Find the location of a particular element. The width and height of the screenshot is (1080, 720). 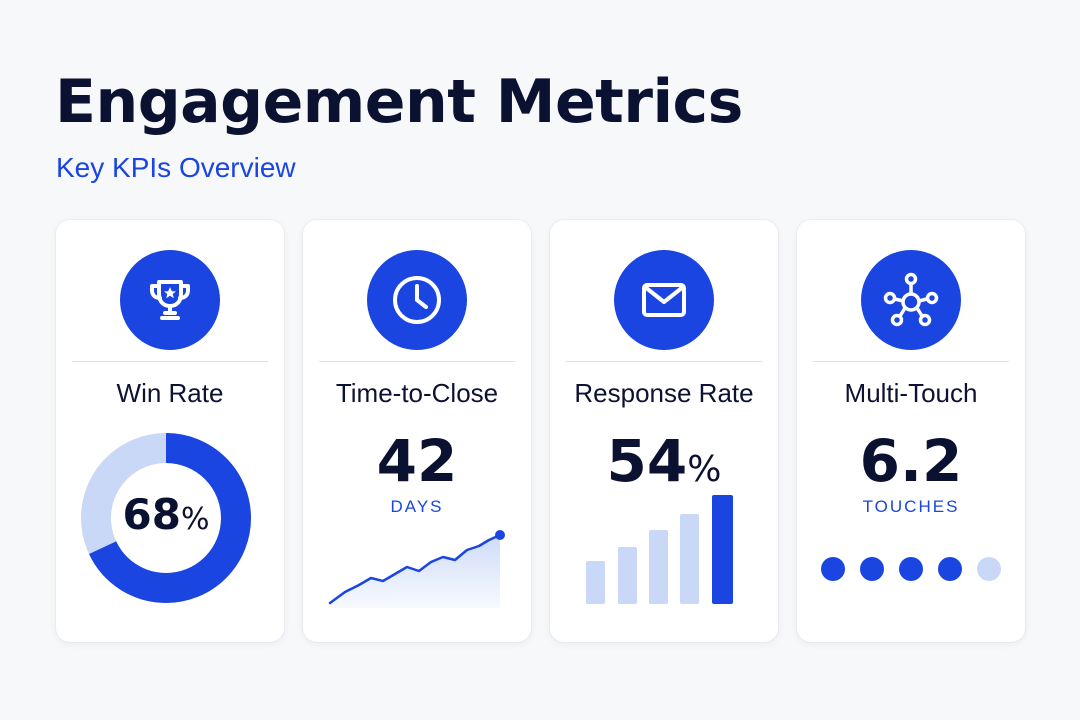

trend-line-chart is located at coordinates (416, 569).